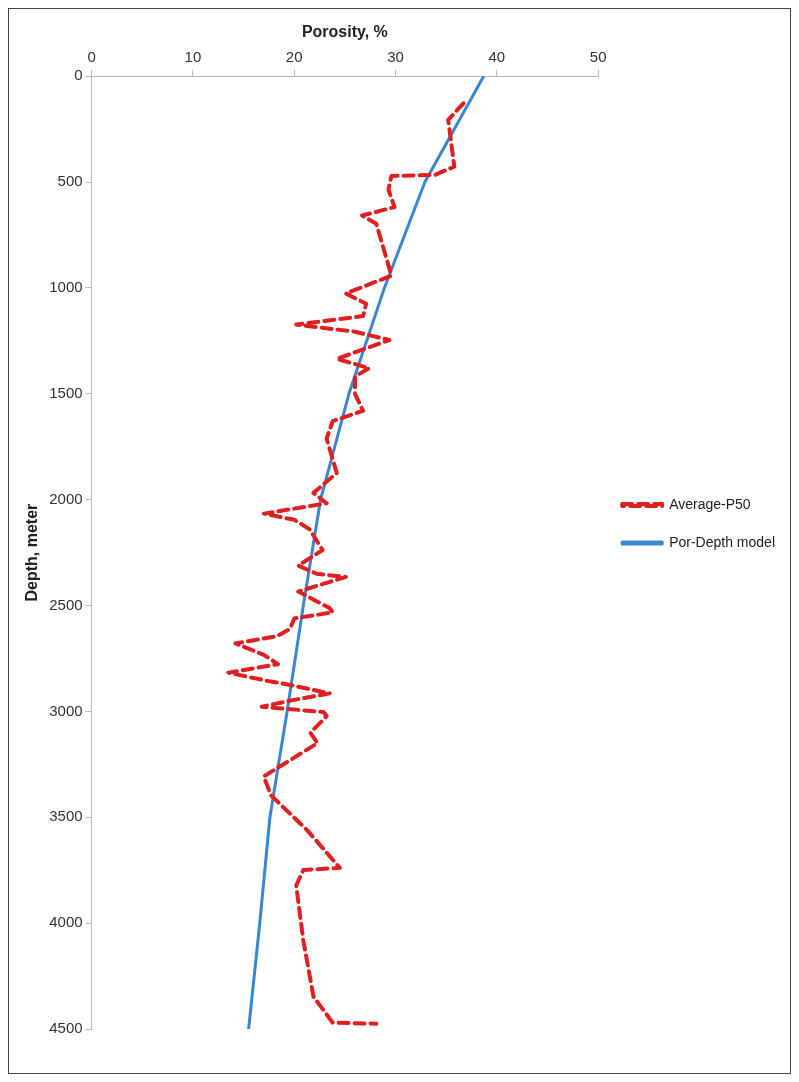 The height and width of the screenshot is (1082, 799). Describe the element at coordinates (395, 57) in the screenshot. I see `x-tick-label: 30` at that location.